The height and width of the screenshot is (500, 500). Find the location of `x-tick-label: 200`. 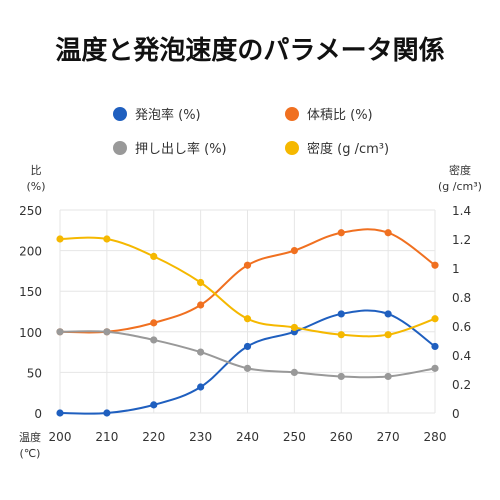

x-tick-label: 200 is located at coordinates (60, 437).